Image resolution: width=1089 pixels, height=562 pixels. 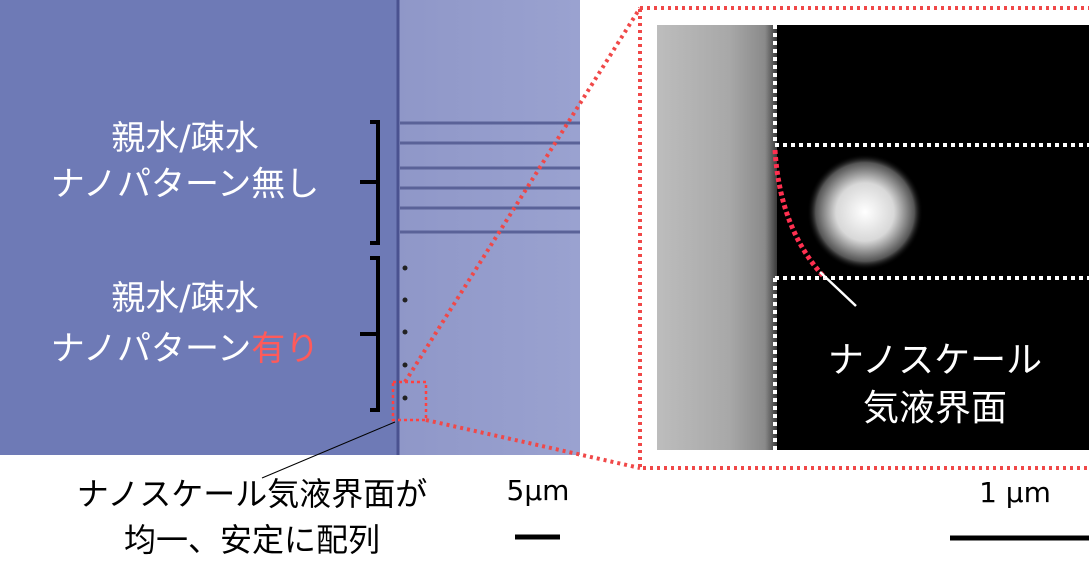 I want to click on caption: ナノスケール気液界面が, so click(x=252, y=494).